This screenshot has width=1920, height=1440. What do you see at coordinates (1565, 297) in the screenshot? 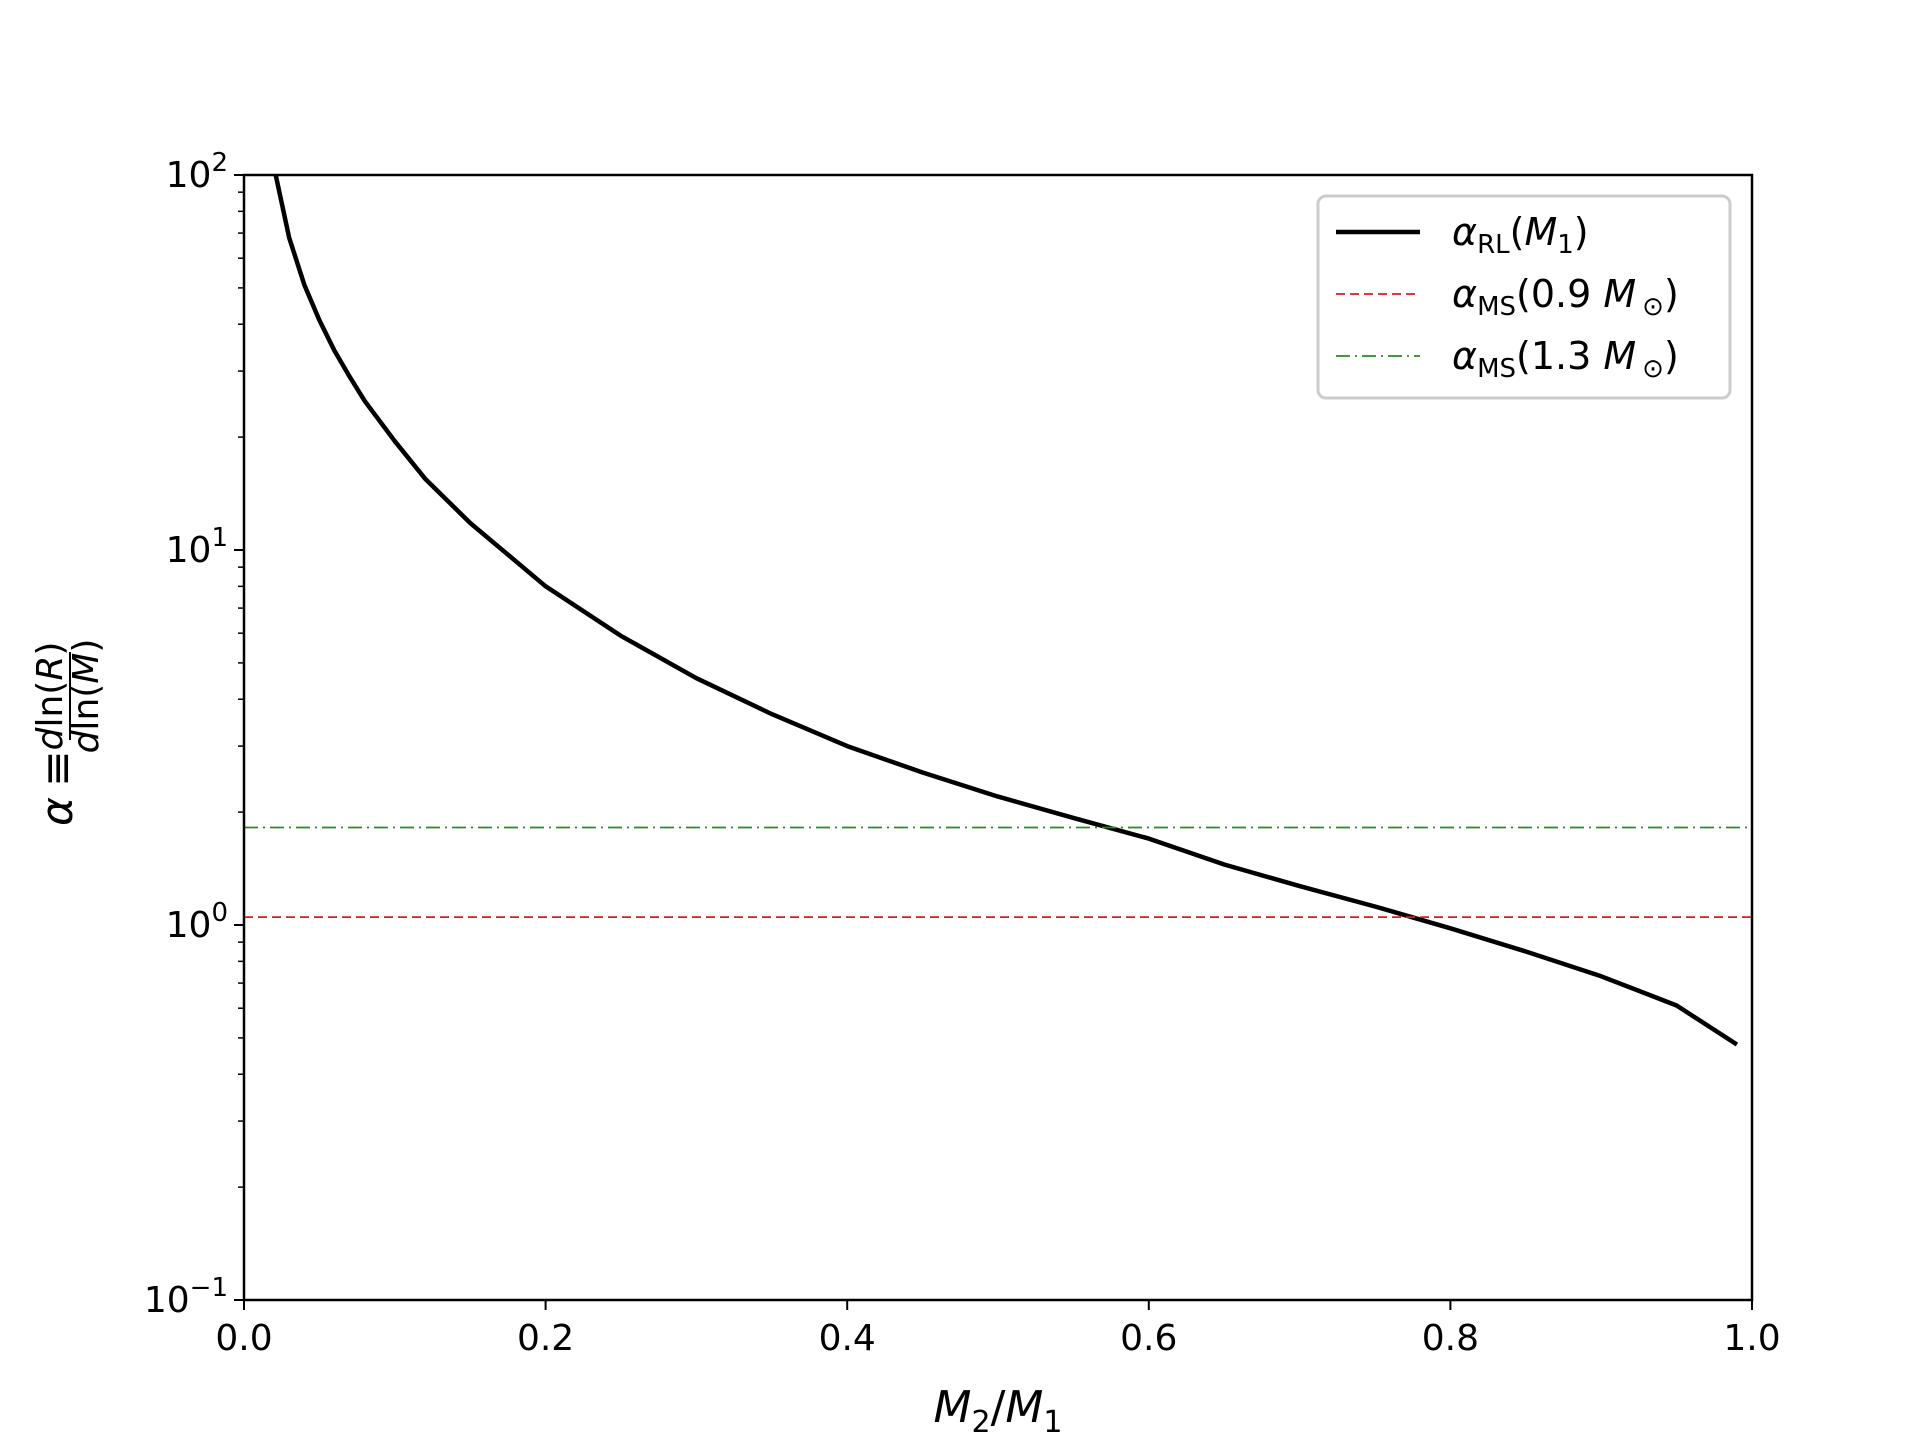
I see `legend-label-1: αMS(0.9 M ⊙)` at bounding box center [1565, 297].